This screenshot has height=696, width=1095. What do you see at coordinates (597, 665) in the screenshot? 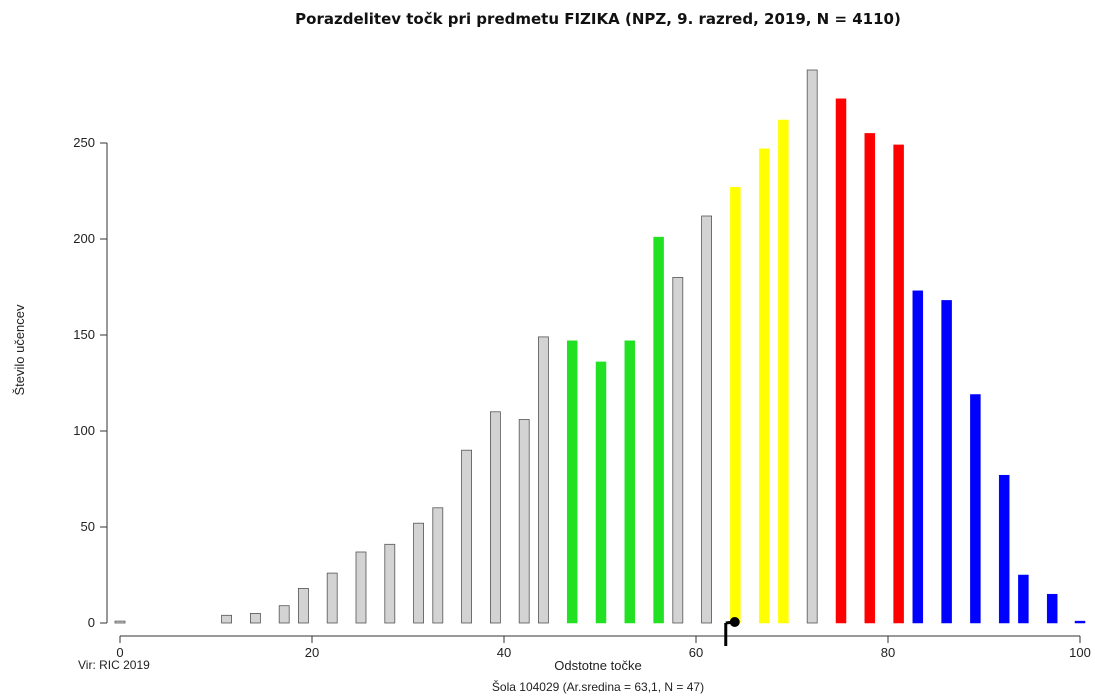
I see `x-axis-label: Odstotne točke` at bounding box center [597, 665].